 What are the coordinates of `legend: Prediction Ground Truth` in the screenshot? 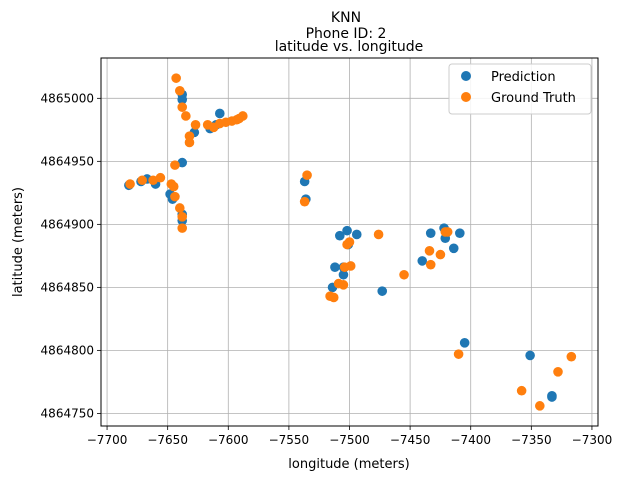 It's located at (520, 89).